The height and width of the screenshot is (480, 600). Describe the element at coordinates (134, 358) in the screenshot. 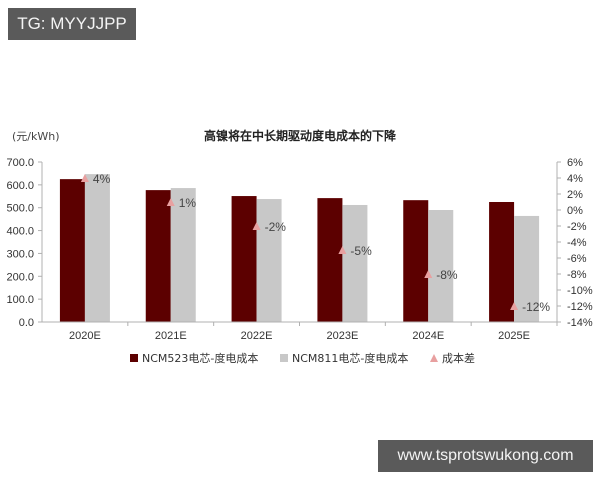

I see `legend-swatch-ncm523` at that location.